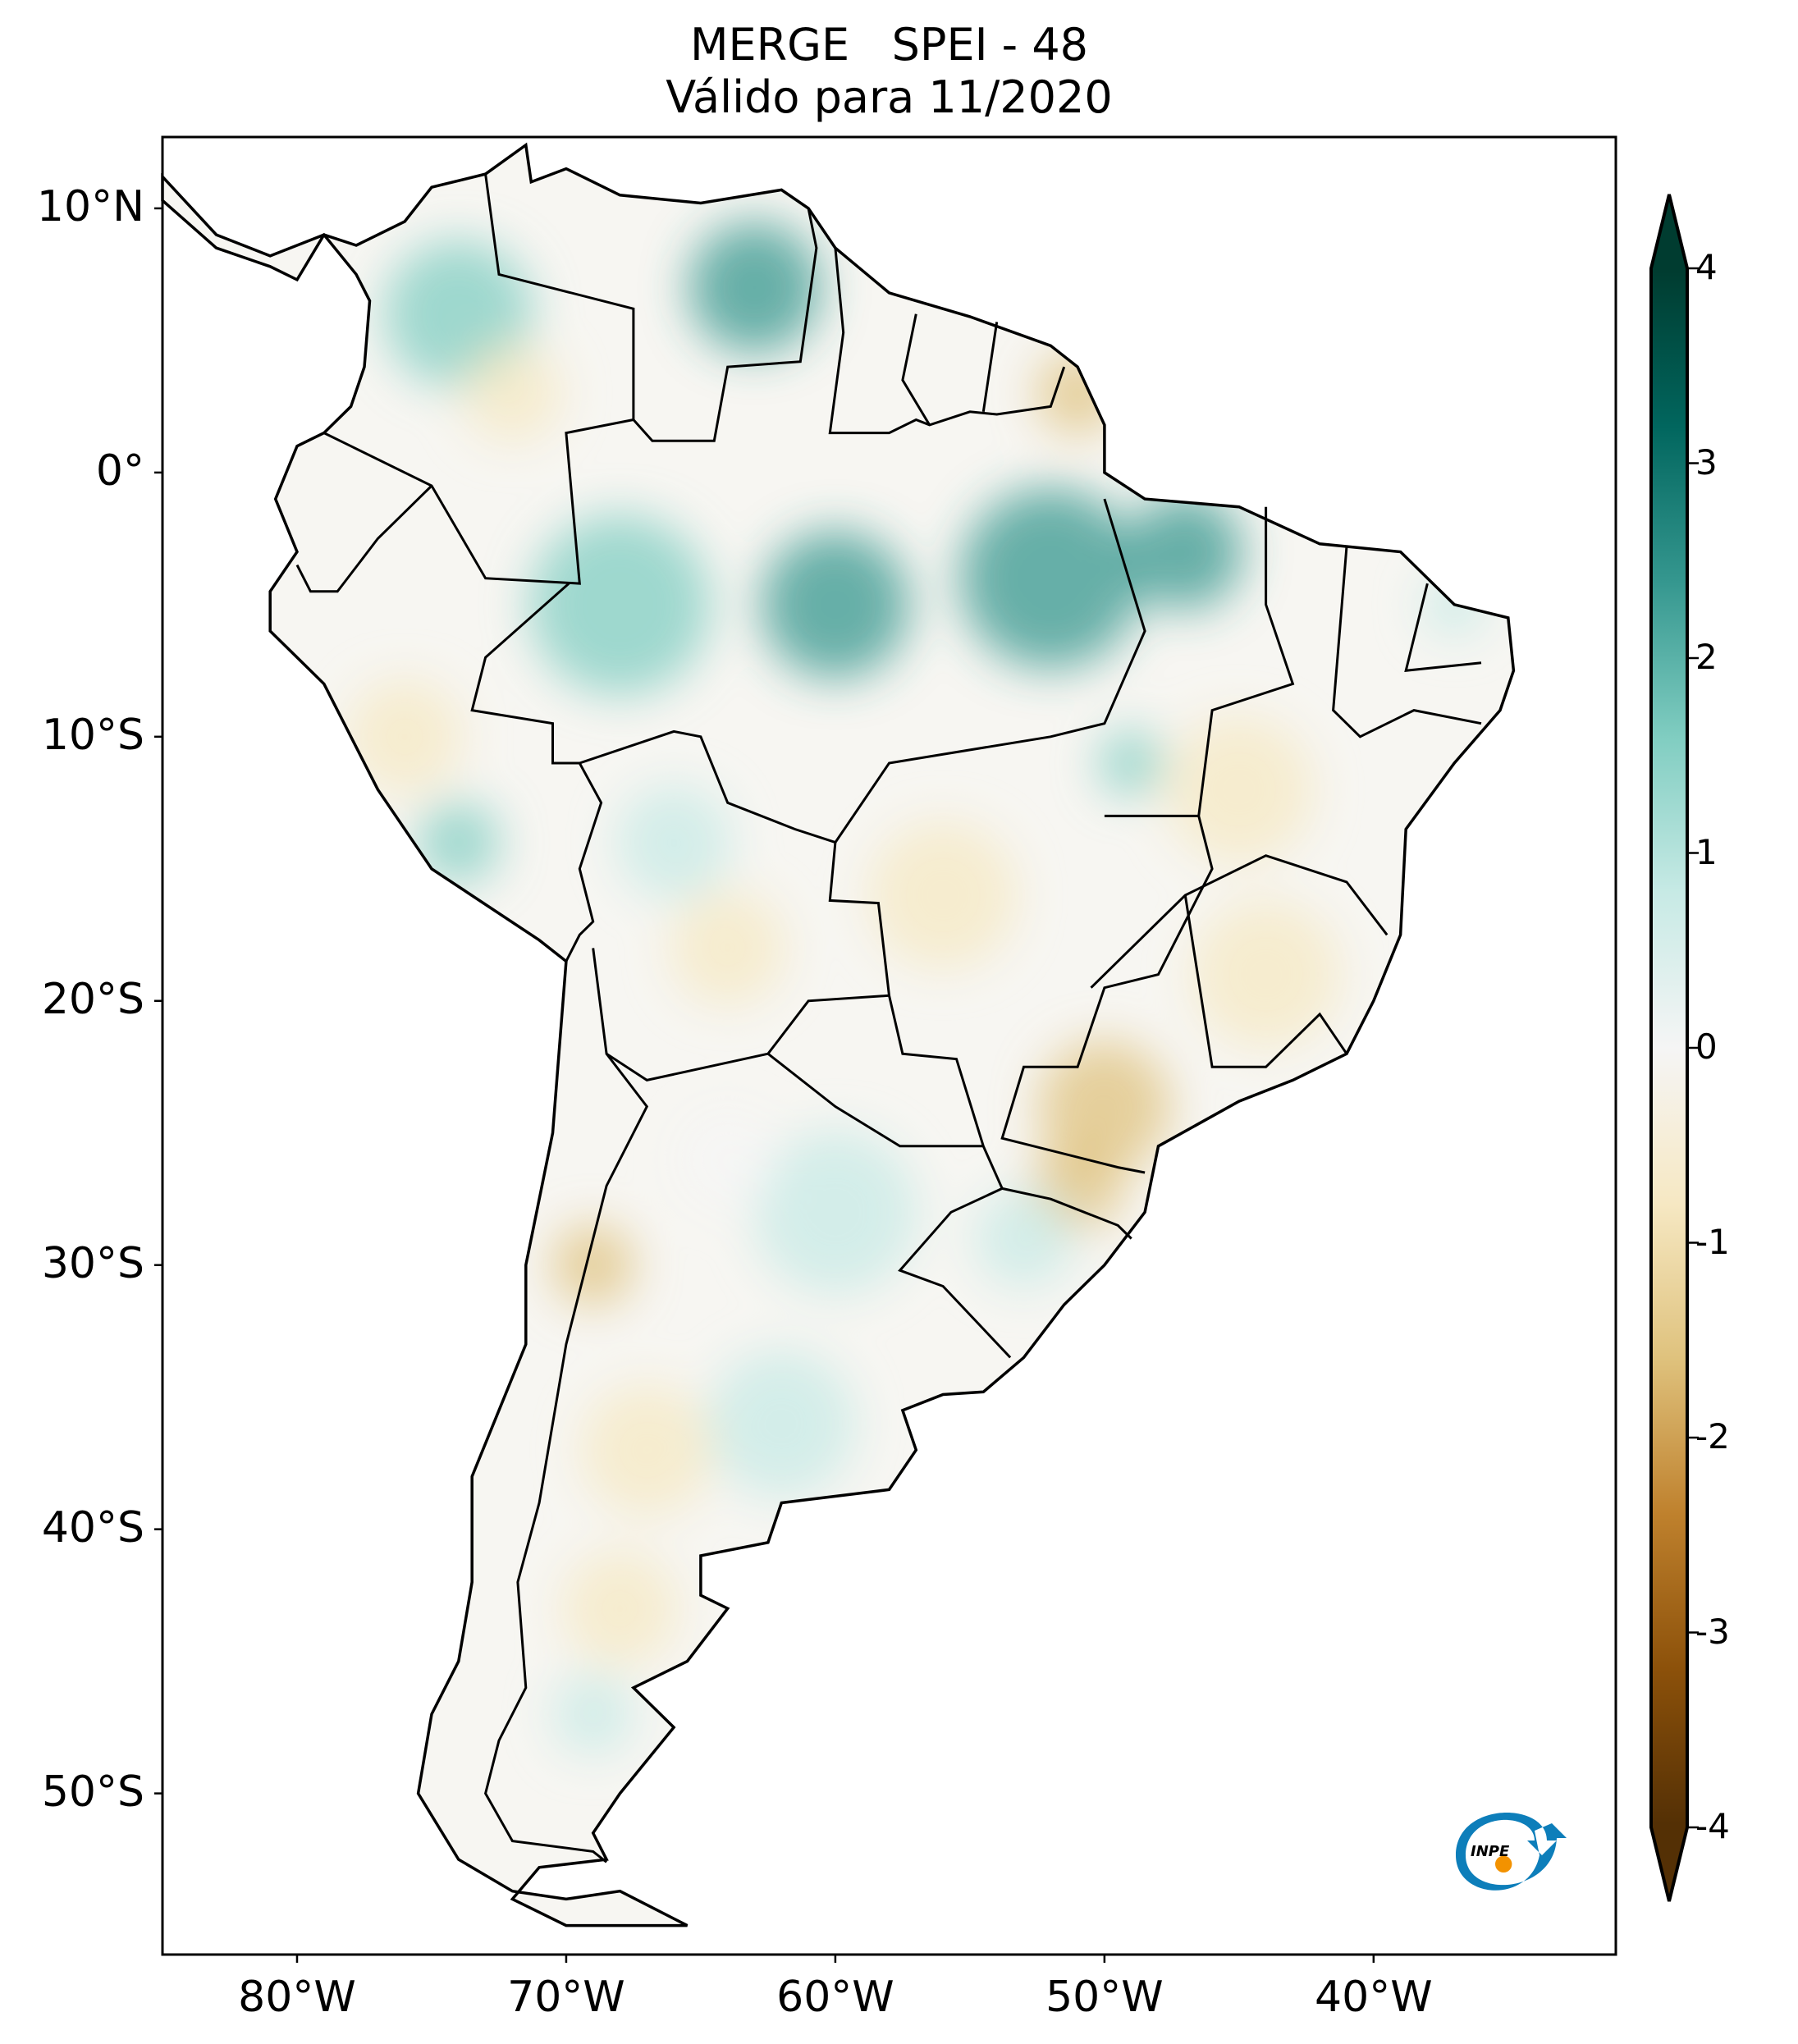  I want to click on map-title: MERGE SPEI - 48, so click(889, 45).